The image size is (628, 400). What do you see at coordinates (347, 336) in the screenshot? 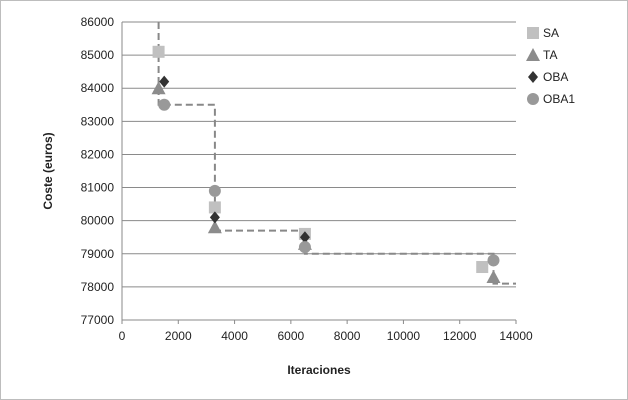
I see `x-tick-label: 8000` at bounding box center [347, 336].